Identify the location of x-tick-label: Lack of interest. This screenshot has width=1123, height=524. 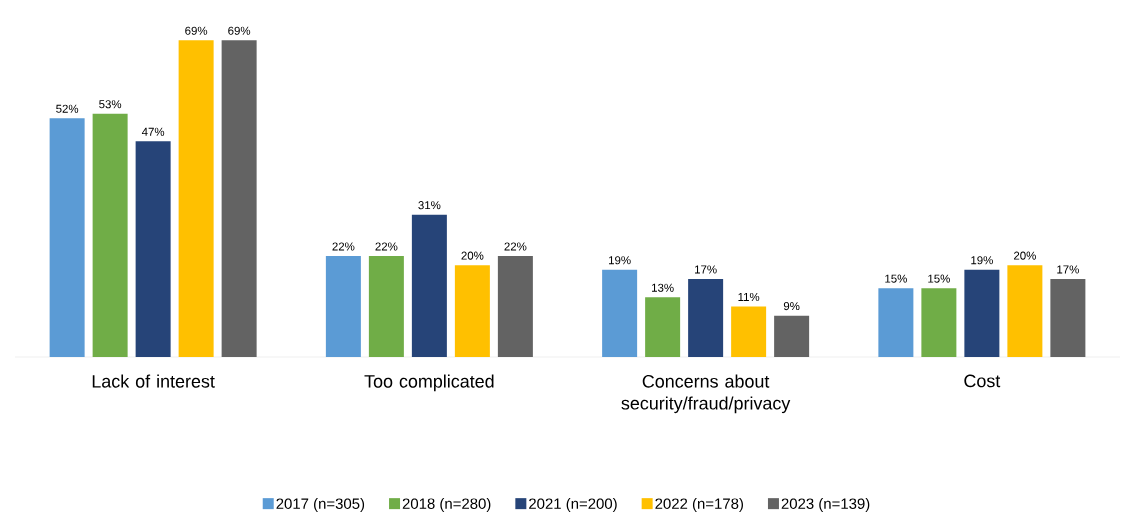
(153, 381).